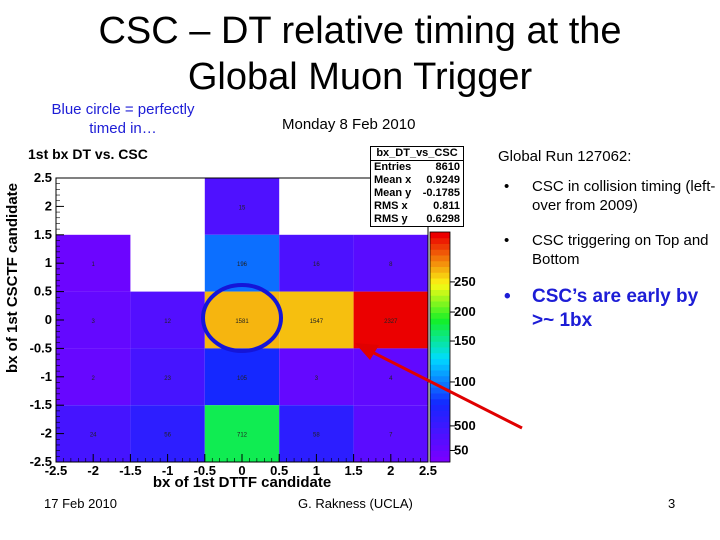 This screenshot has height=540, width=720. I want to click on x-tick-label: 2, so click(390, 470).